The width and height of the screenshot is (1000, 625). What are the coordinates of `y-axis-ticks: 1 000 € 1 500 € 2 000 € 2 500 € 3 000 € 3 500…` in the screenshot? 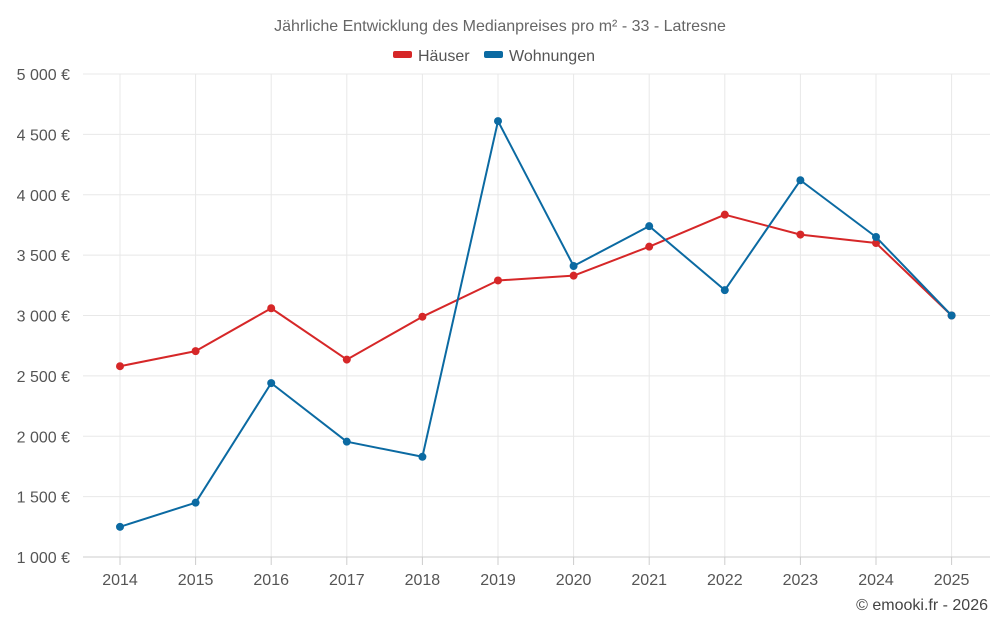 It's located at (43, 317).